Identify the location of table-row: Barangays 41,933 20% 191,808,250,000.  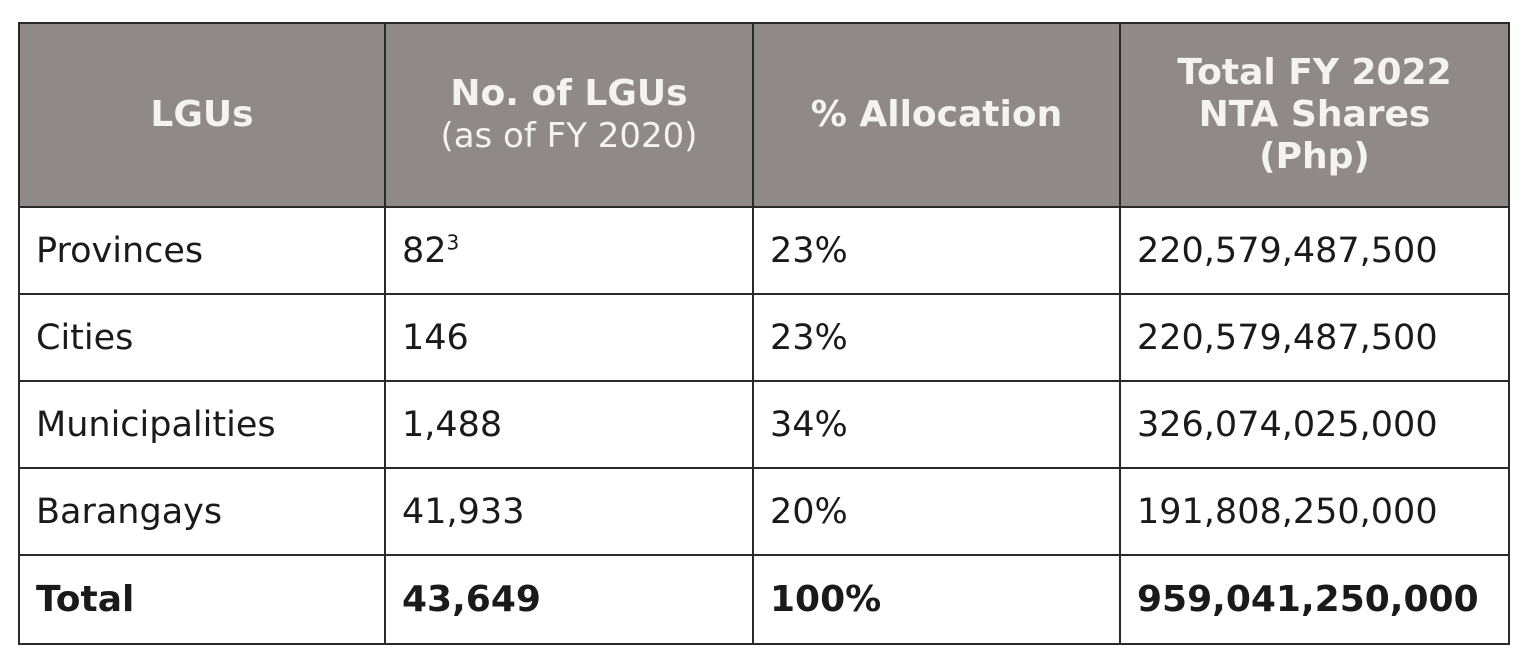
(764, 511).